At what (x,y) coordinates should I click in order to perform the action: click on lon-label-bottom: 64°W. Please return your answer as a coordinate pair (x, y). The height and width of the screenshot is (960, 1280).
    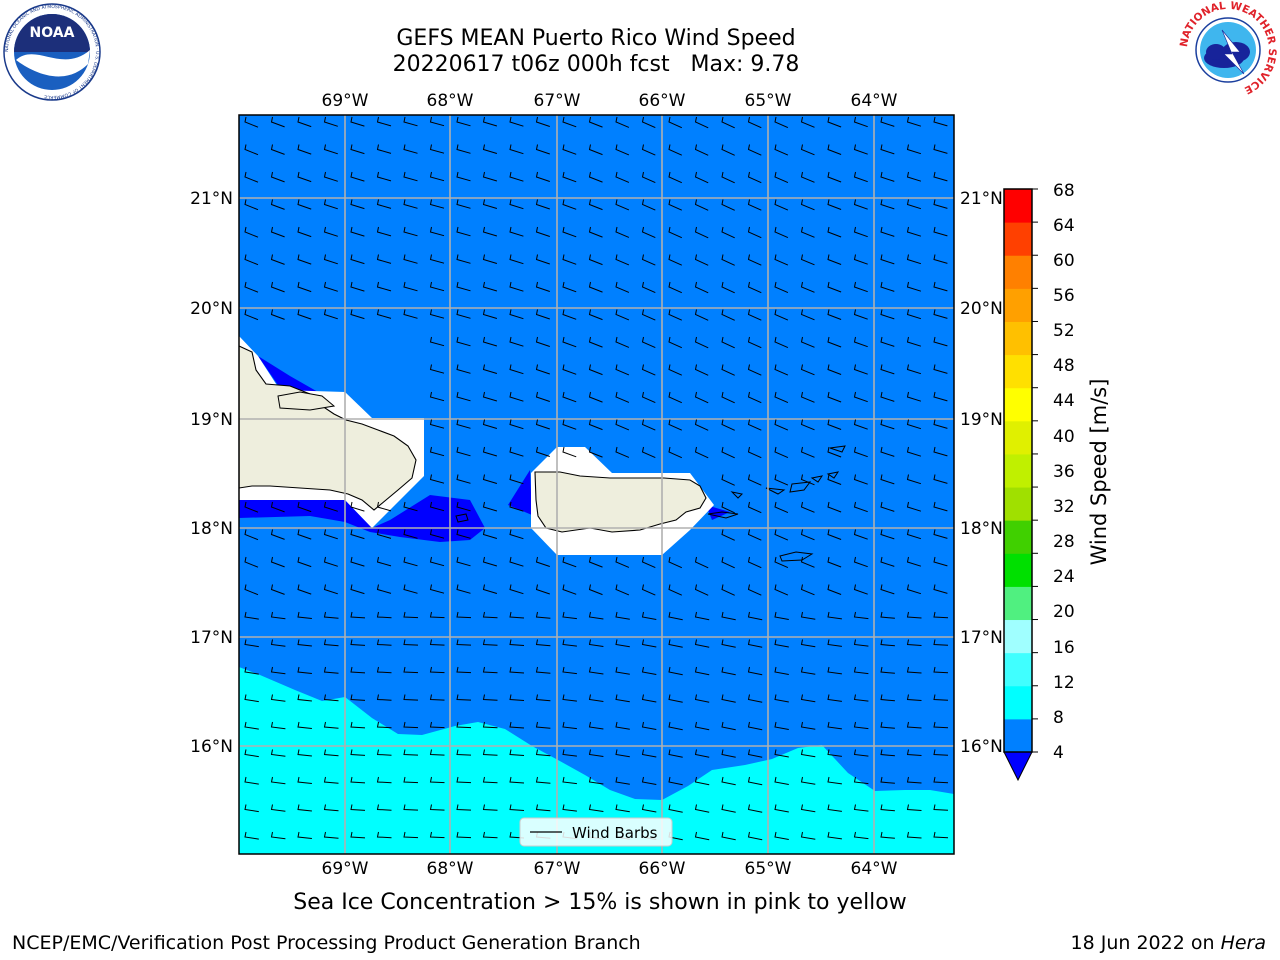
    Looking at the image, I should click on (874, 869).